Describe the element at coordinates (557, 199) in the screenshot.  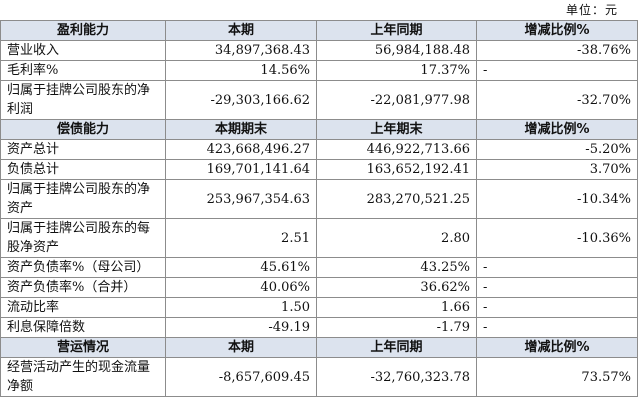
I see `row-change: -10.34%` at that location.